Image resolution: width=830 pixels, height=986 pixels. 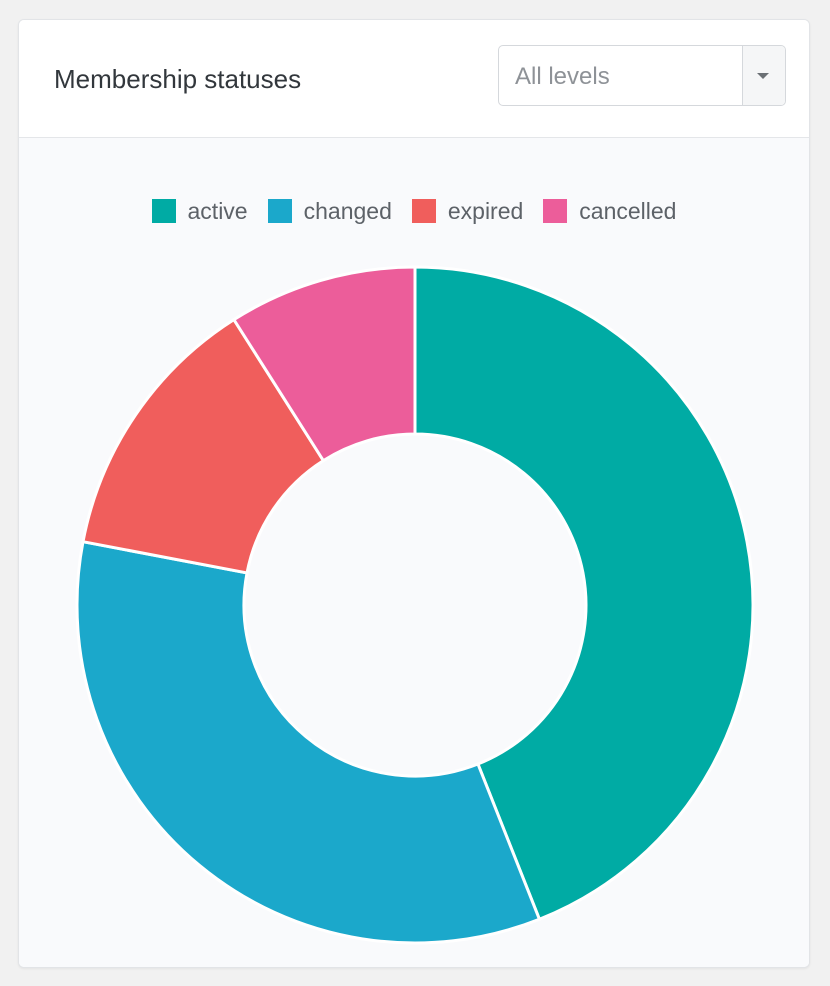 What do you see at coordinates (279, 211) in the screenshot?
I see `legend-swatch-changed` at bounding box center [279, 211].